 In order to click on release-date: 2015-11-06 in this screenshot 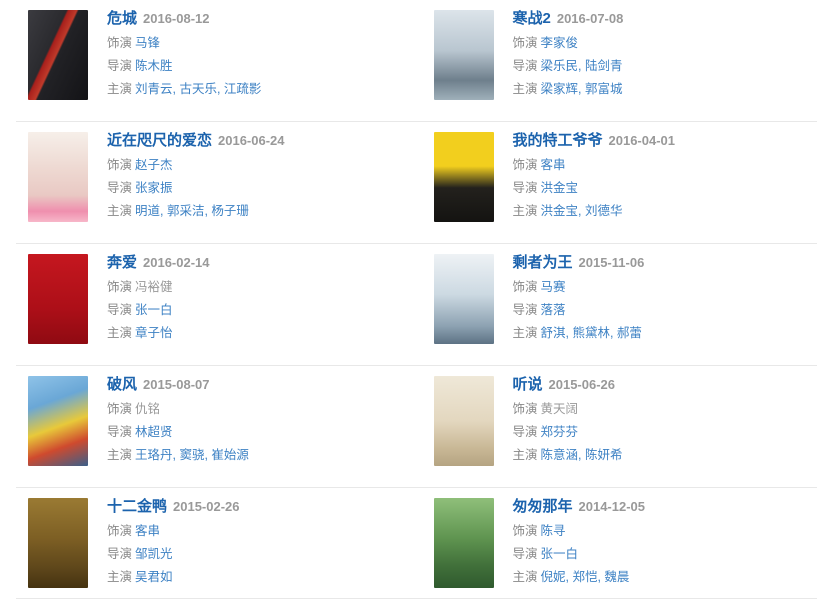, I will do `click(611, 262)`.